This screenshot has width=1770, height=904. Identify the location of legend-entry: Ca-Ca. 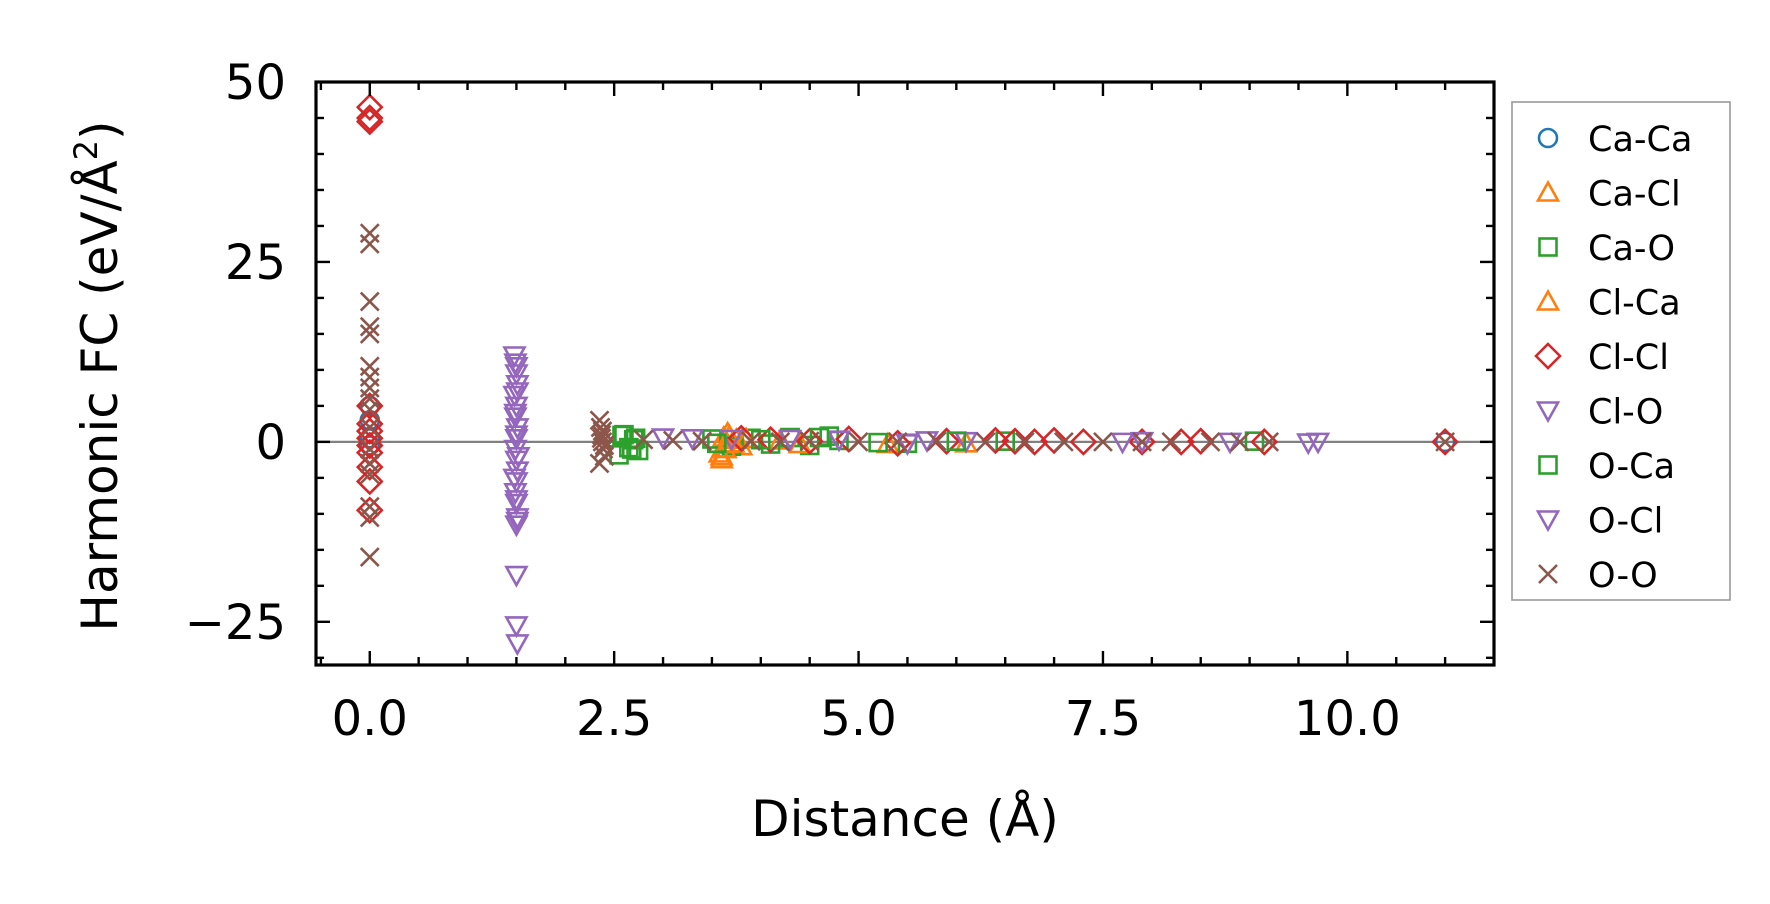
(1614, 140).